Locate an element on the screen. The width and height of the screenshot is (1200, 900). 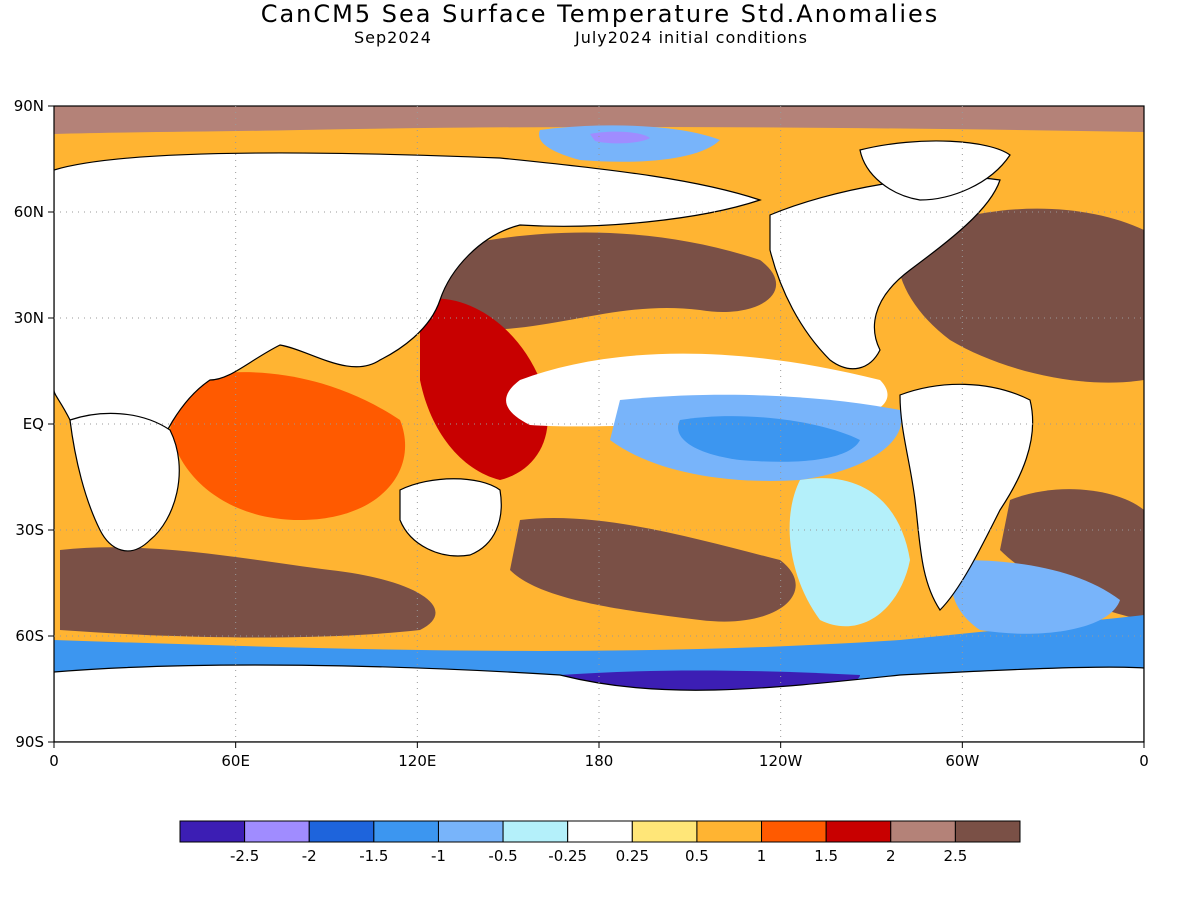
southeast-pacific-cool-region is located at coordinates (849, 552).